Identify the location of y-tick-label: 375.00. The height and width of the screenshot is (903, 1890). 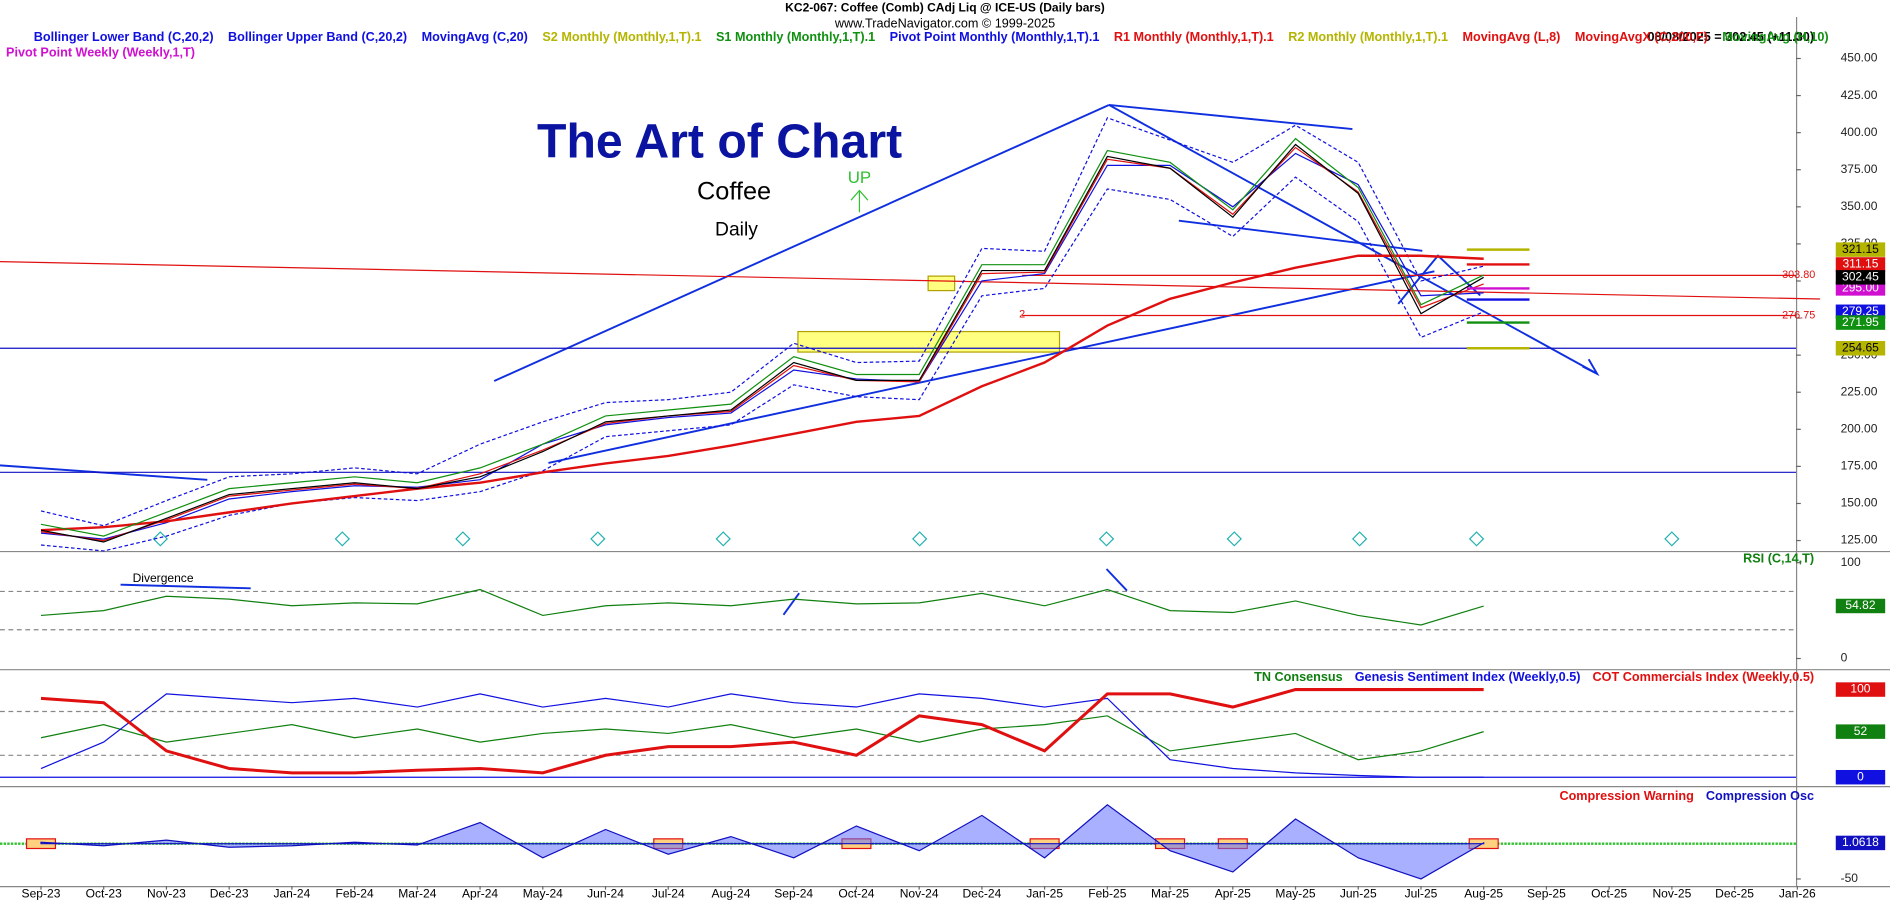
(1859, 169).